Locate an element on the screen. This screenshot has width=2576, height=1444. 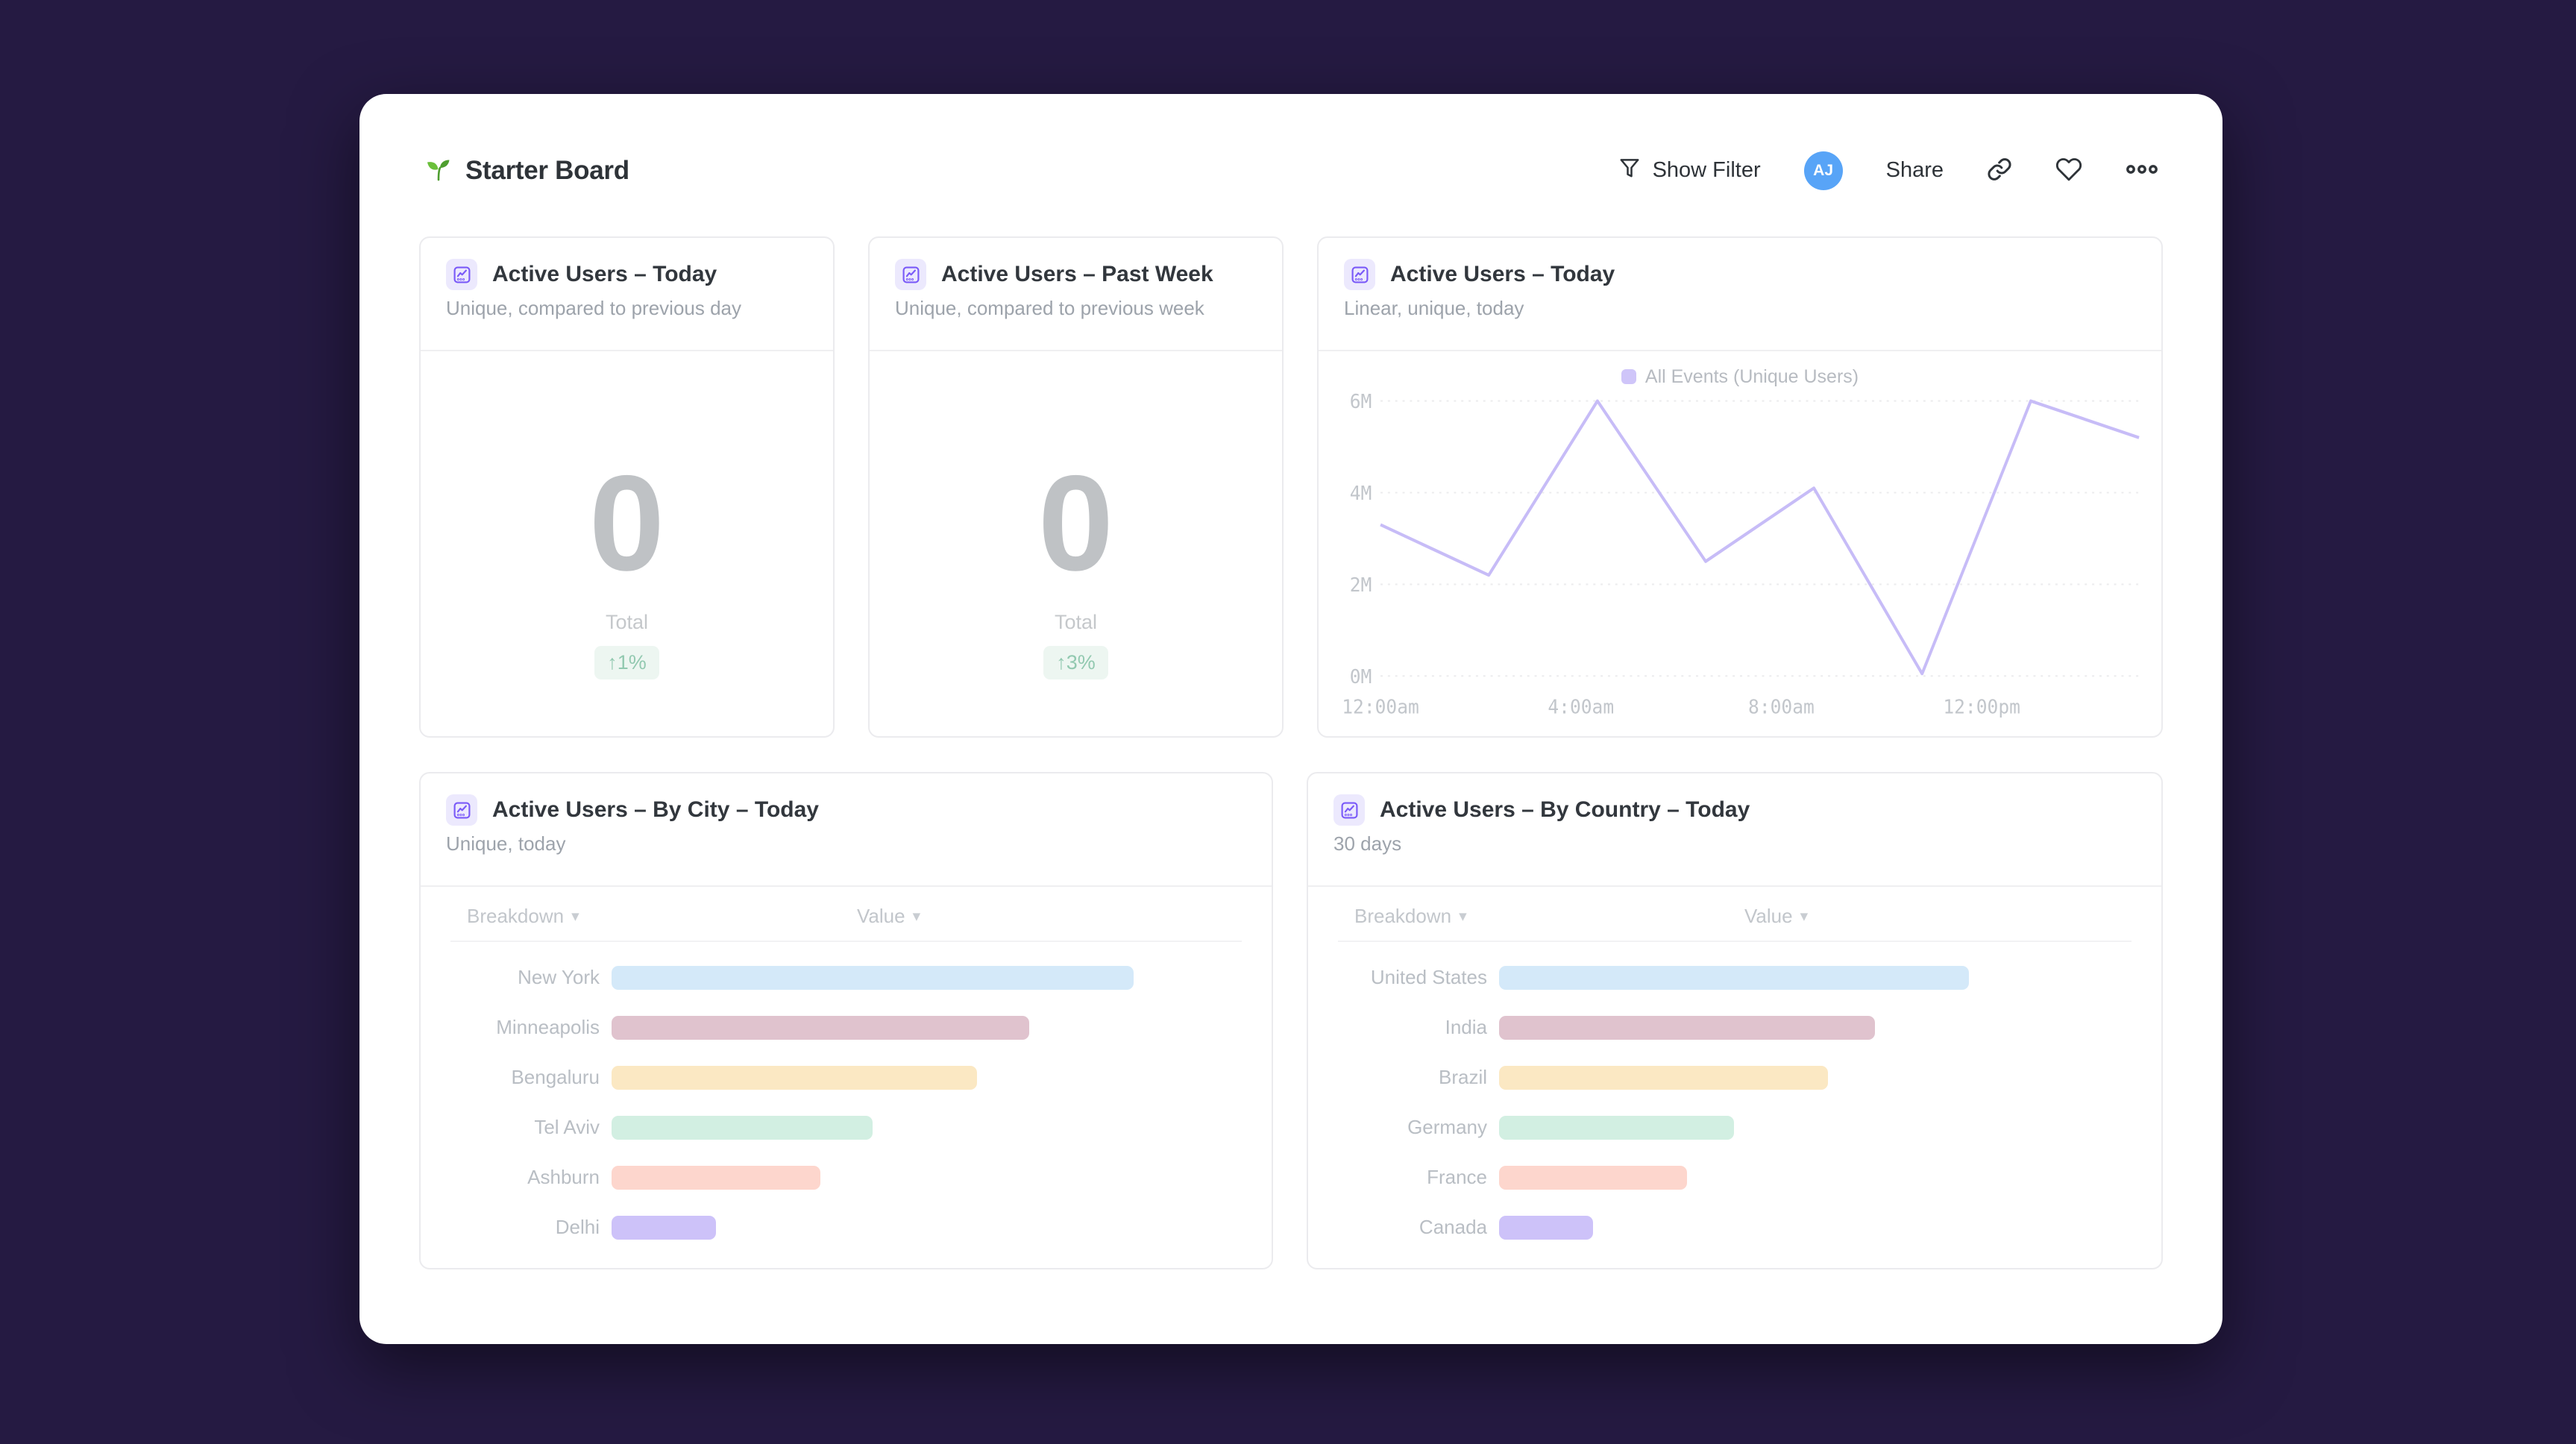
breakdown-row-label: Ashburn is located at coordinates (564, 1177).